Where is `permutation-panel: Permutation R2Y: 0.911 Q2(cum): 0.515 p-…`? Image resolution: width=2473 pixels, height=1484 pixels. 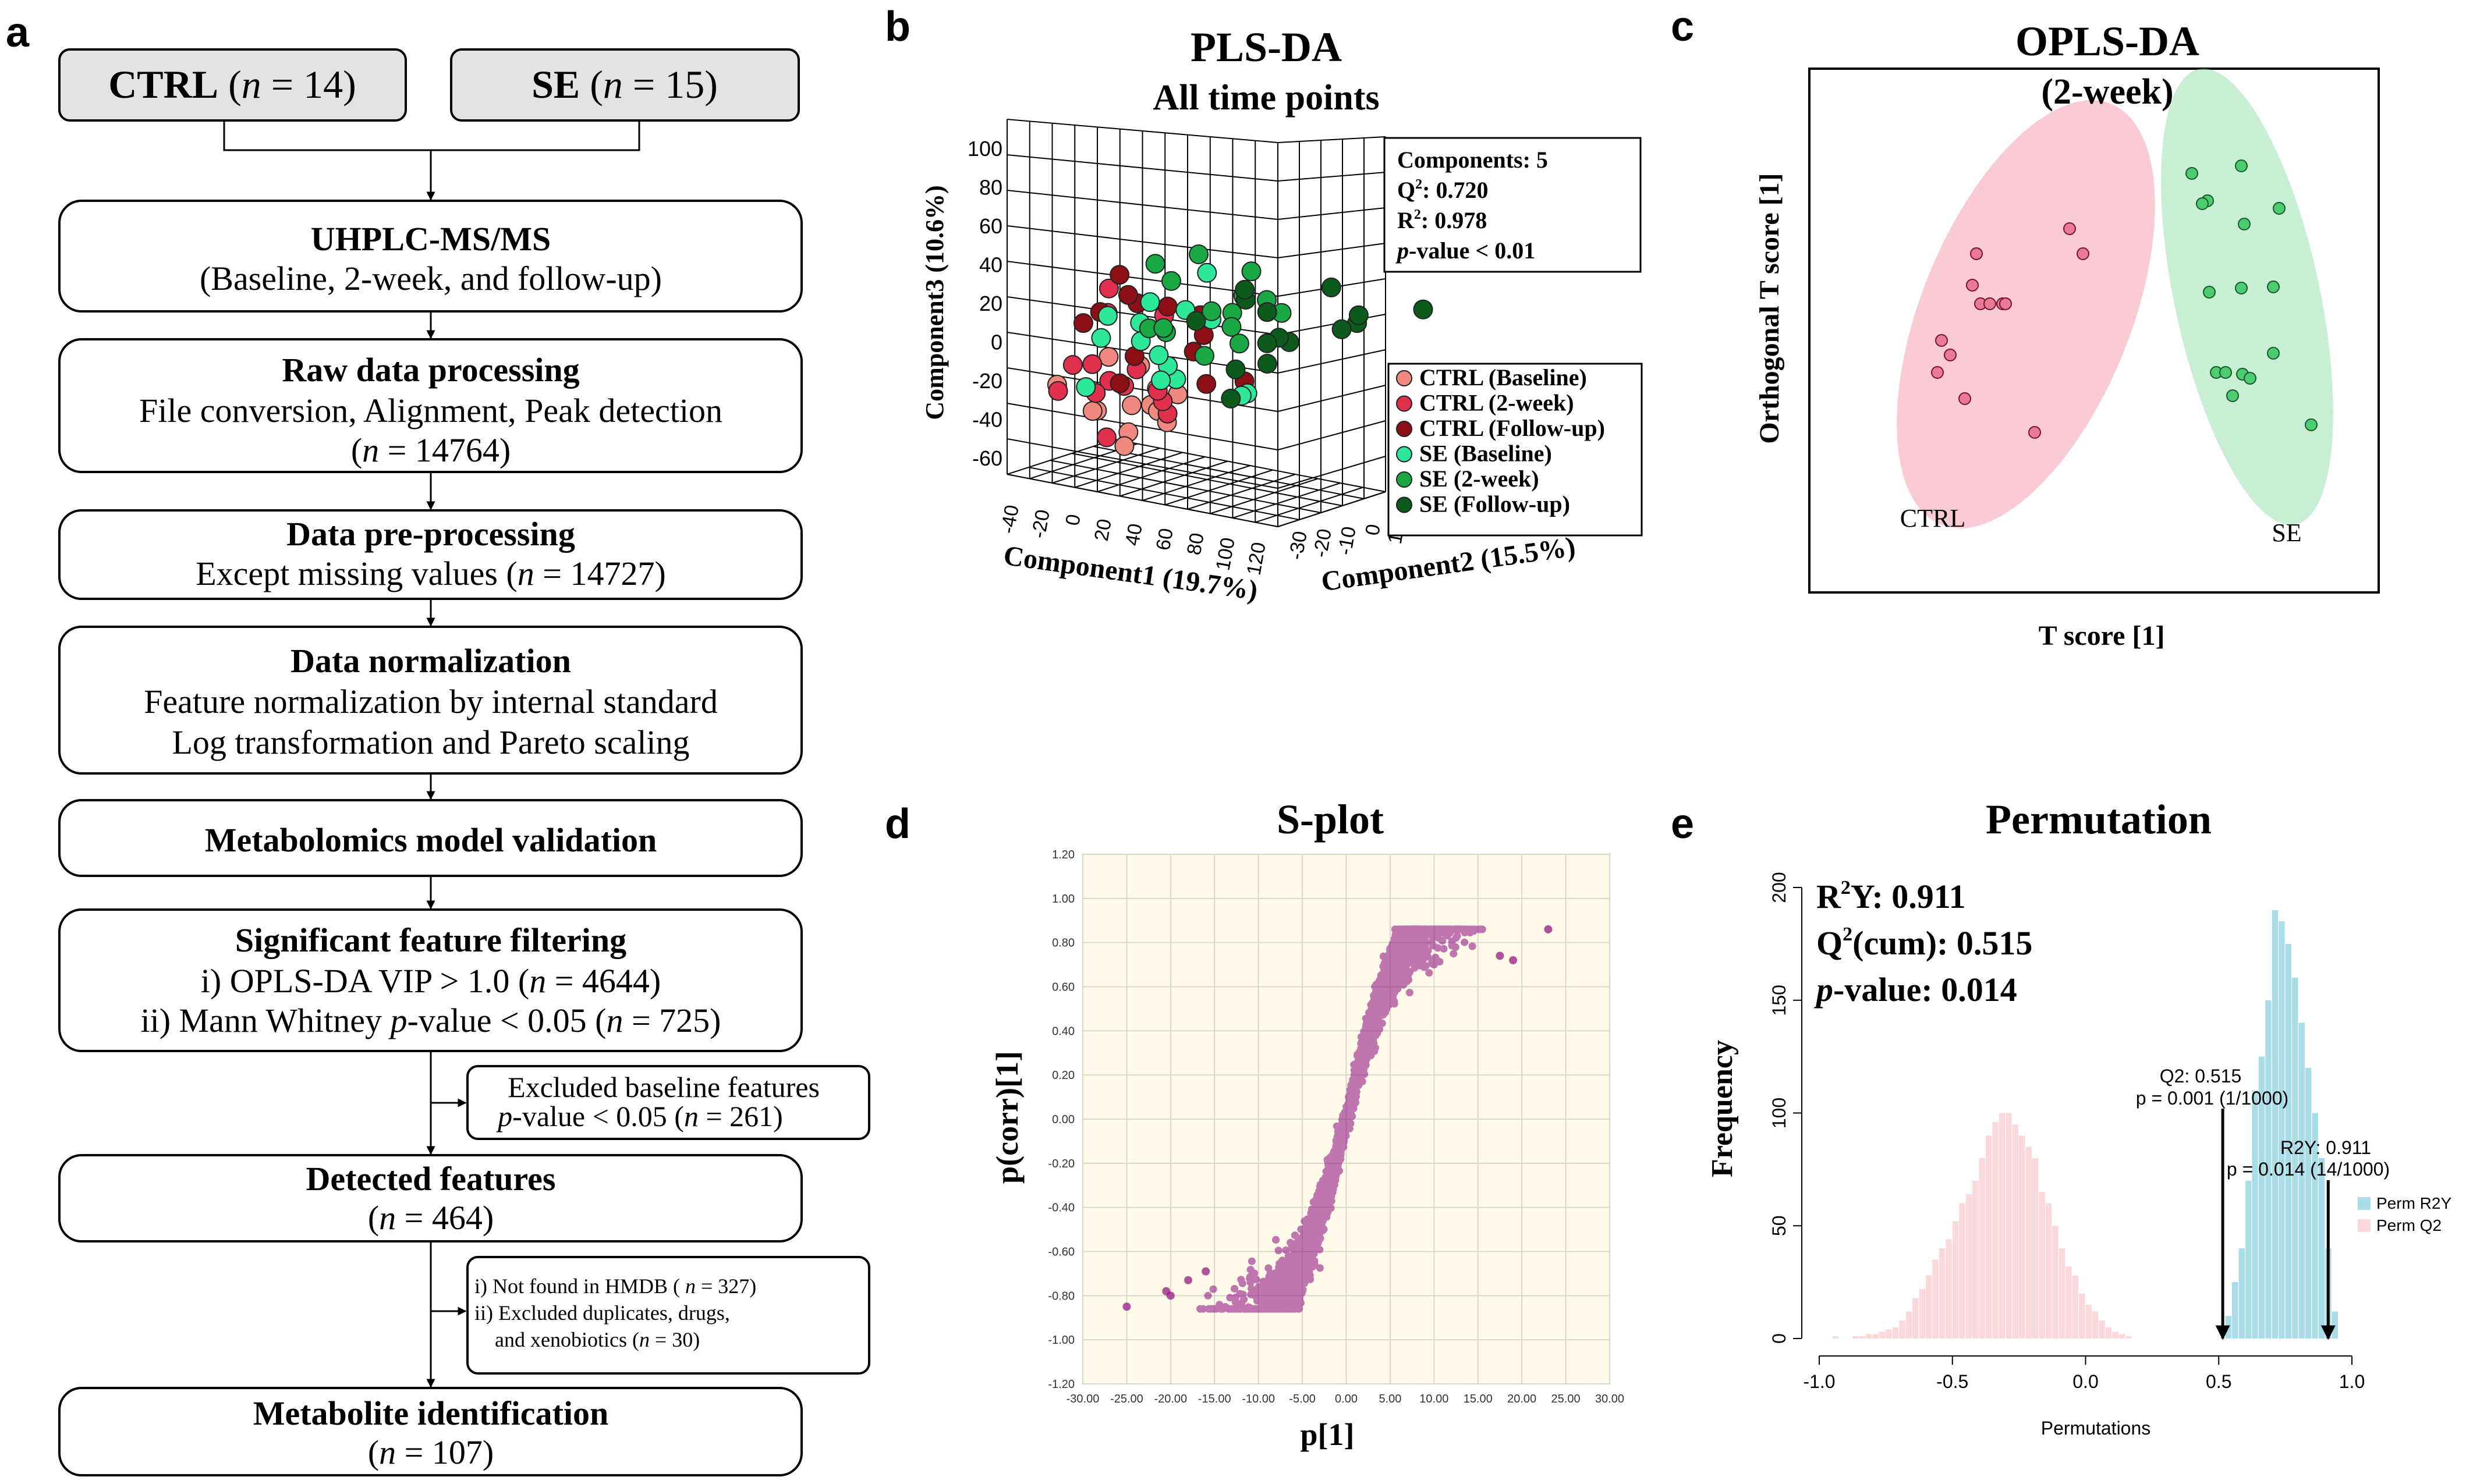 permutation-panel: Permutation R2Y: 0.911 Q2(cum): 0.515 p-… is located at coordinates (2079, 1117).